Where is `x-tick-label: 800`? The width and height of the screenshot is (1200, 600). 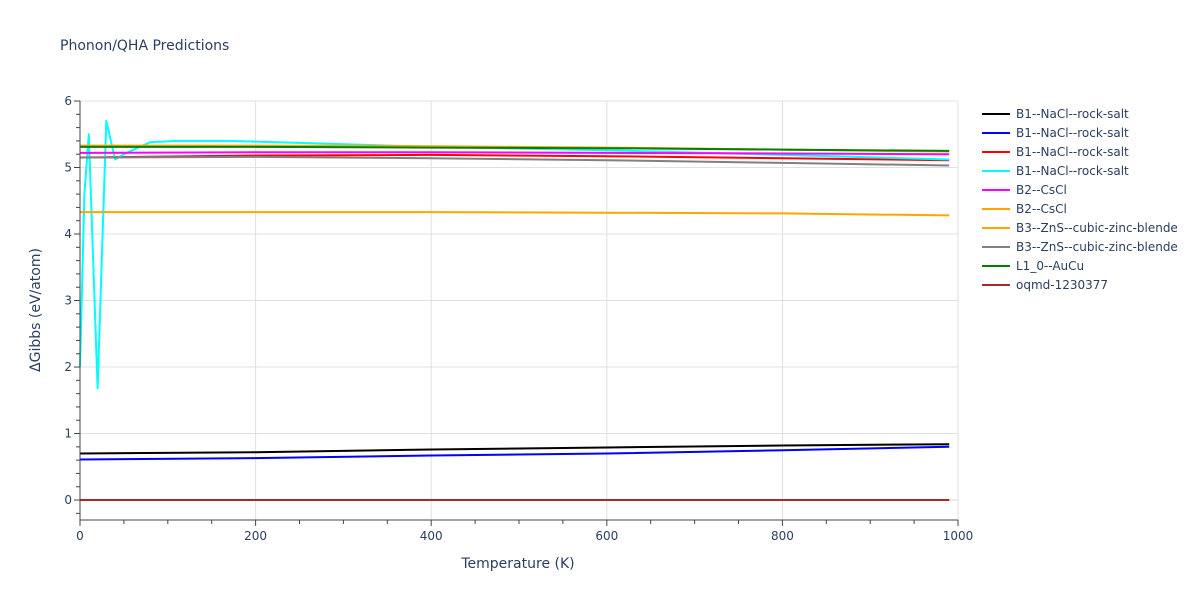 x-tick-label: 800 is located at coordinates (782, 536).